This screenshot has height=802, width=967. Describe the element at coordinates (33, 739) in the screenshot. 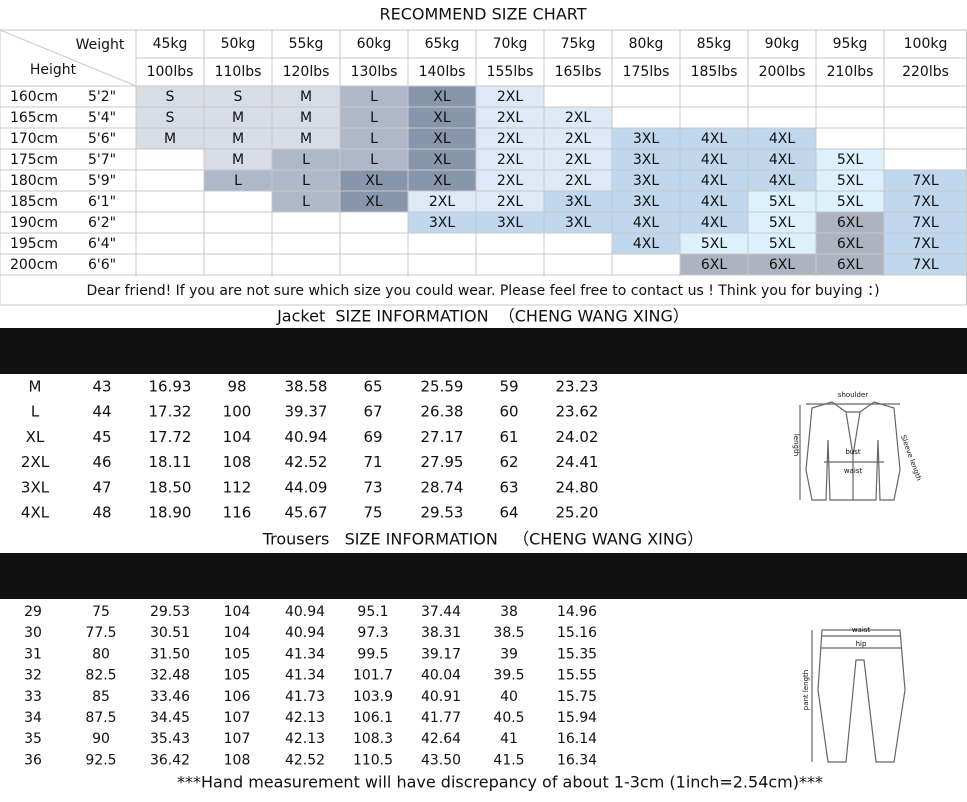

I see `size-cell-label: 35` at that location.